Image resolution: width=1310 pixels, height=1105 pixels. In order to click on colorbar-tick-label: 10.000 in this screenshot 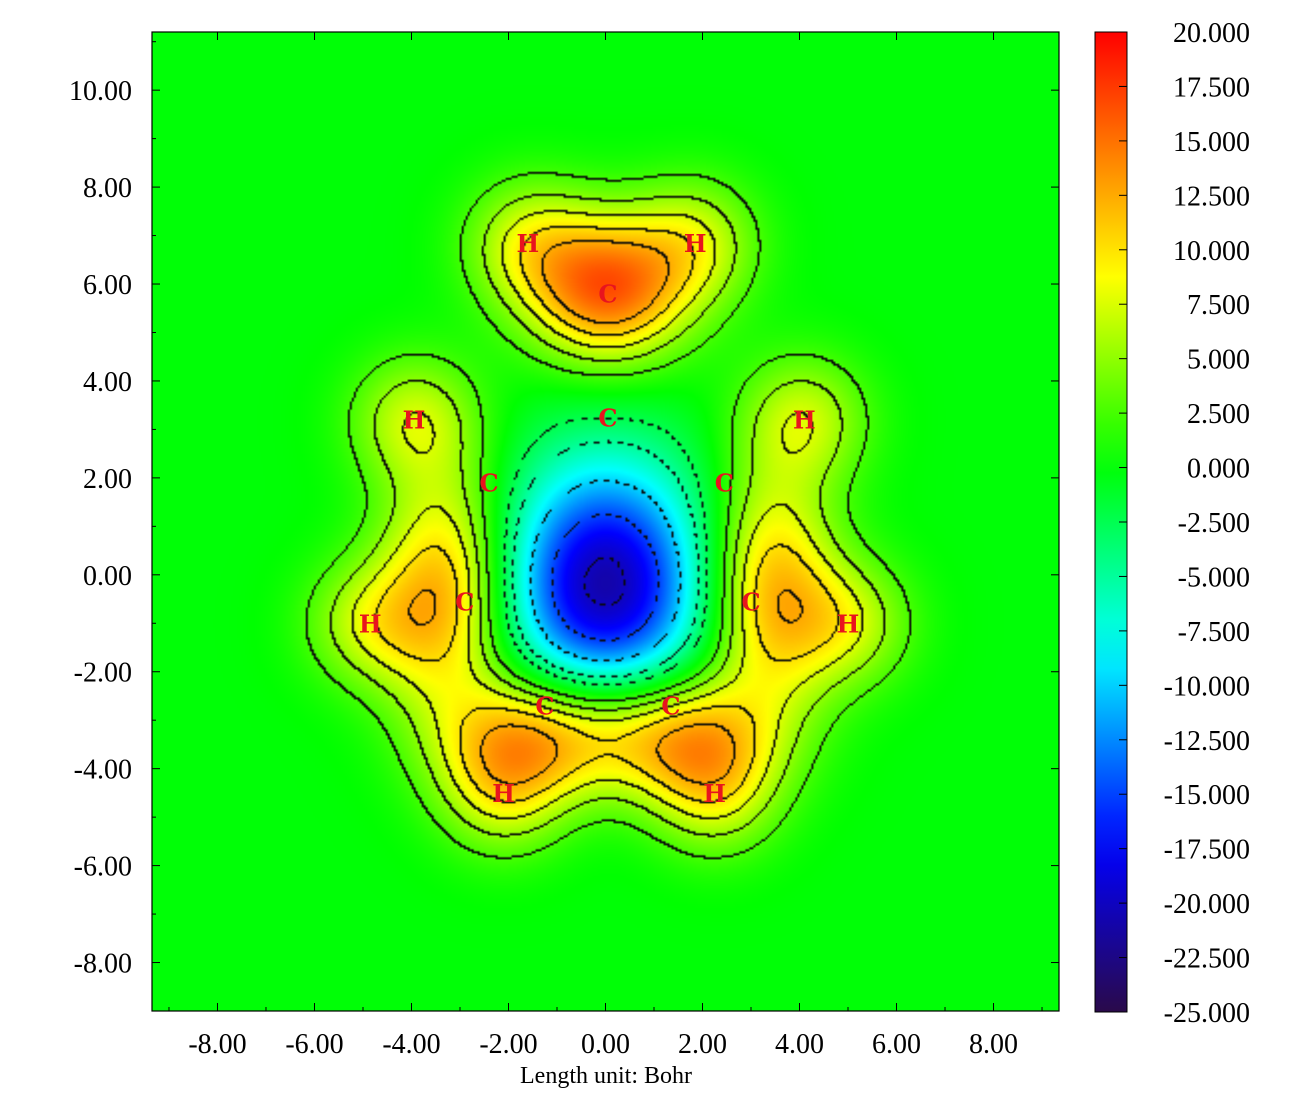, I will do `click(1211, 251)`.